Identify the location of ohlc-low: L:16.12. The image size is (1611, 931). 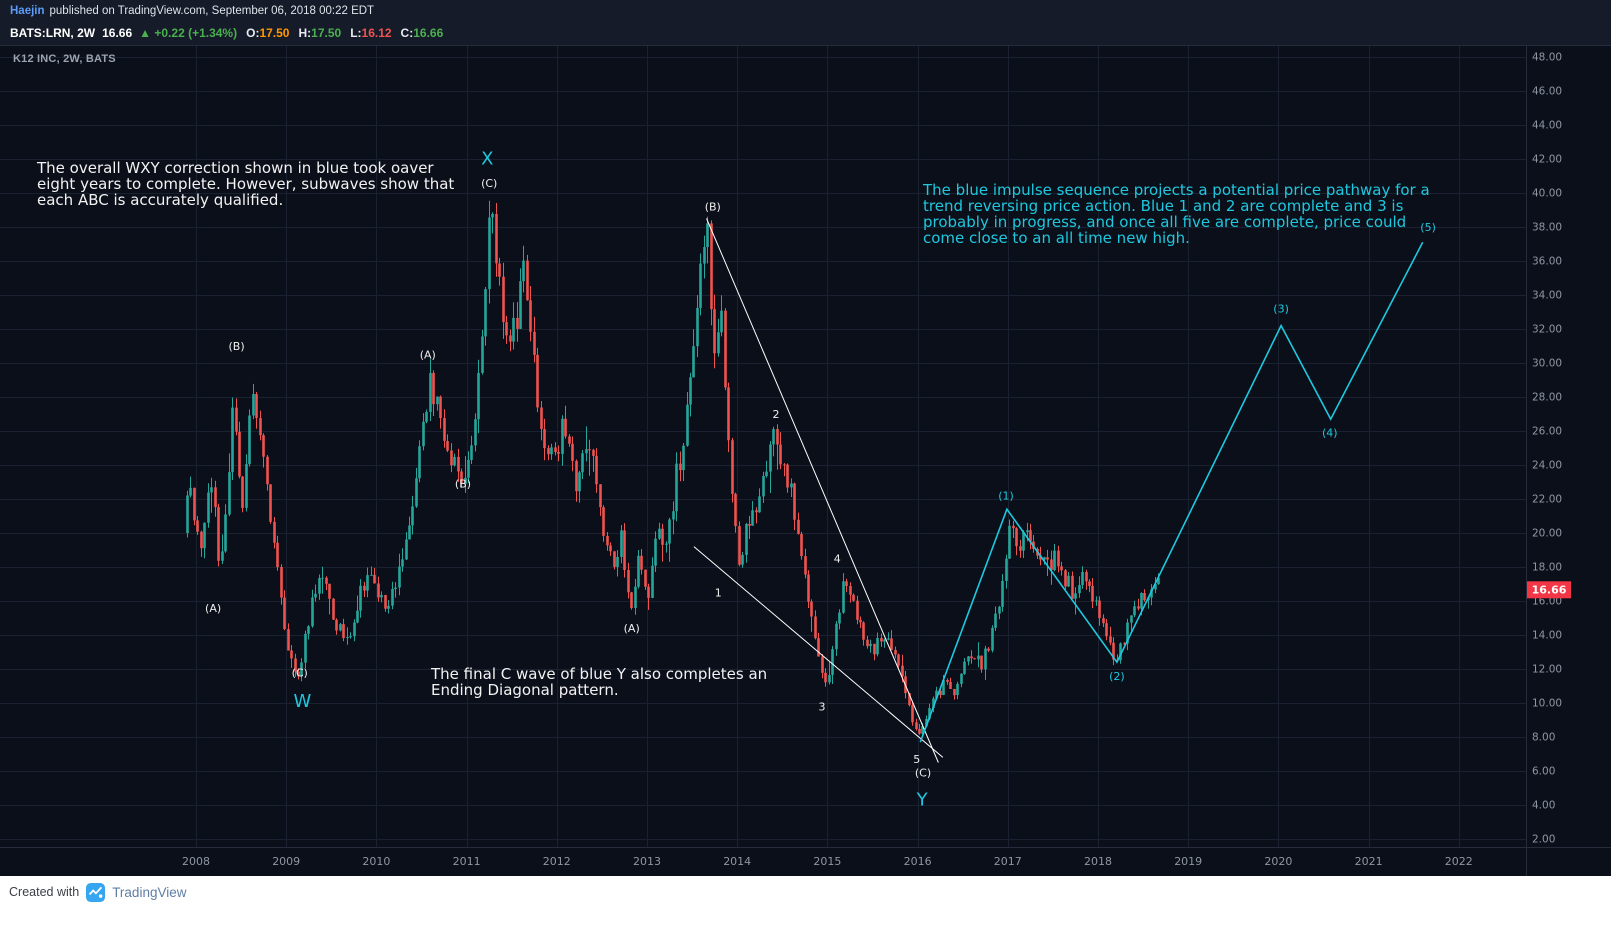
(371, 33).